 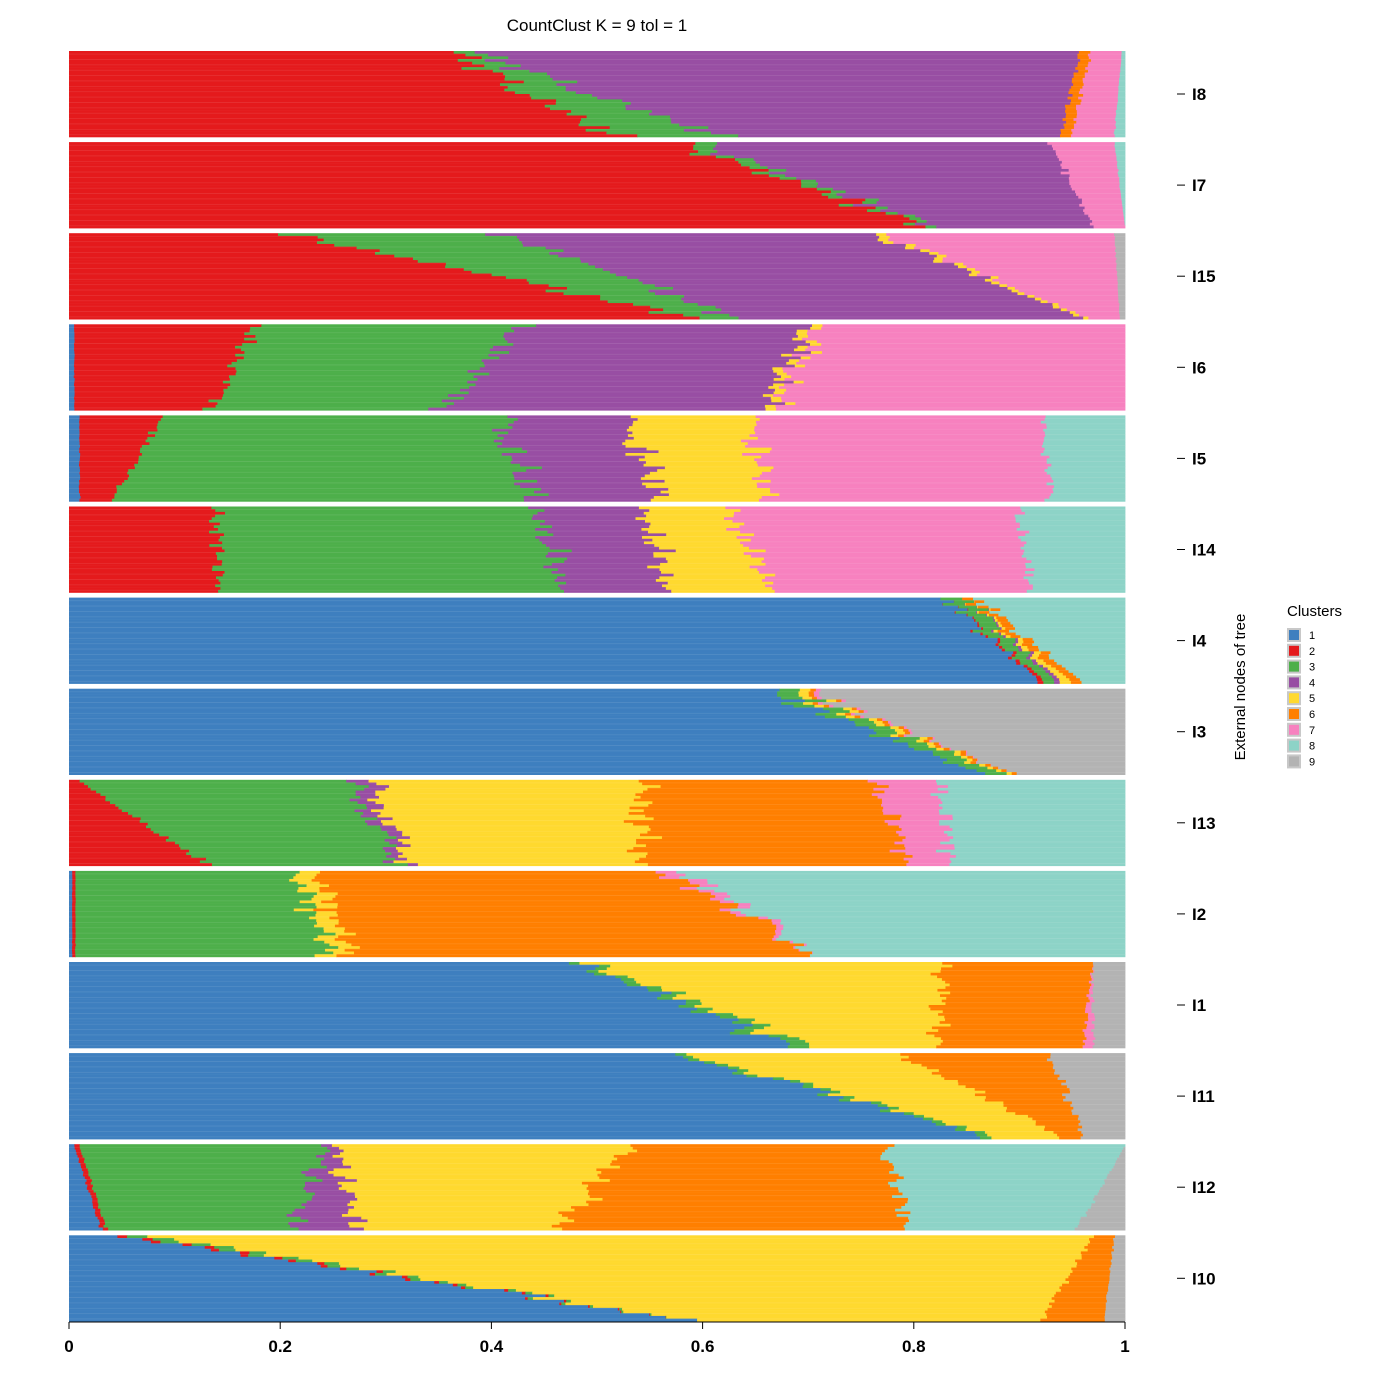 I want to click on x-axis: 0 0.2 0.4 0.6 0.8 1, so click(x=597, y=1338).